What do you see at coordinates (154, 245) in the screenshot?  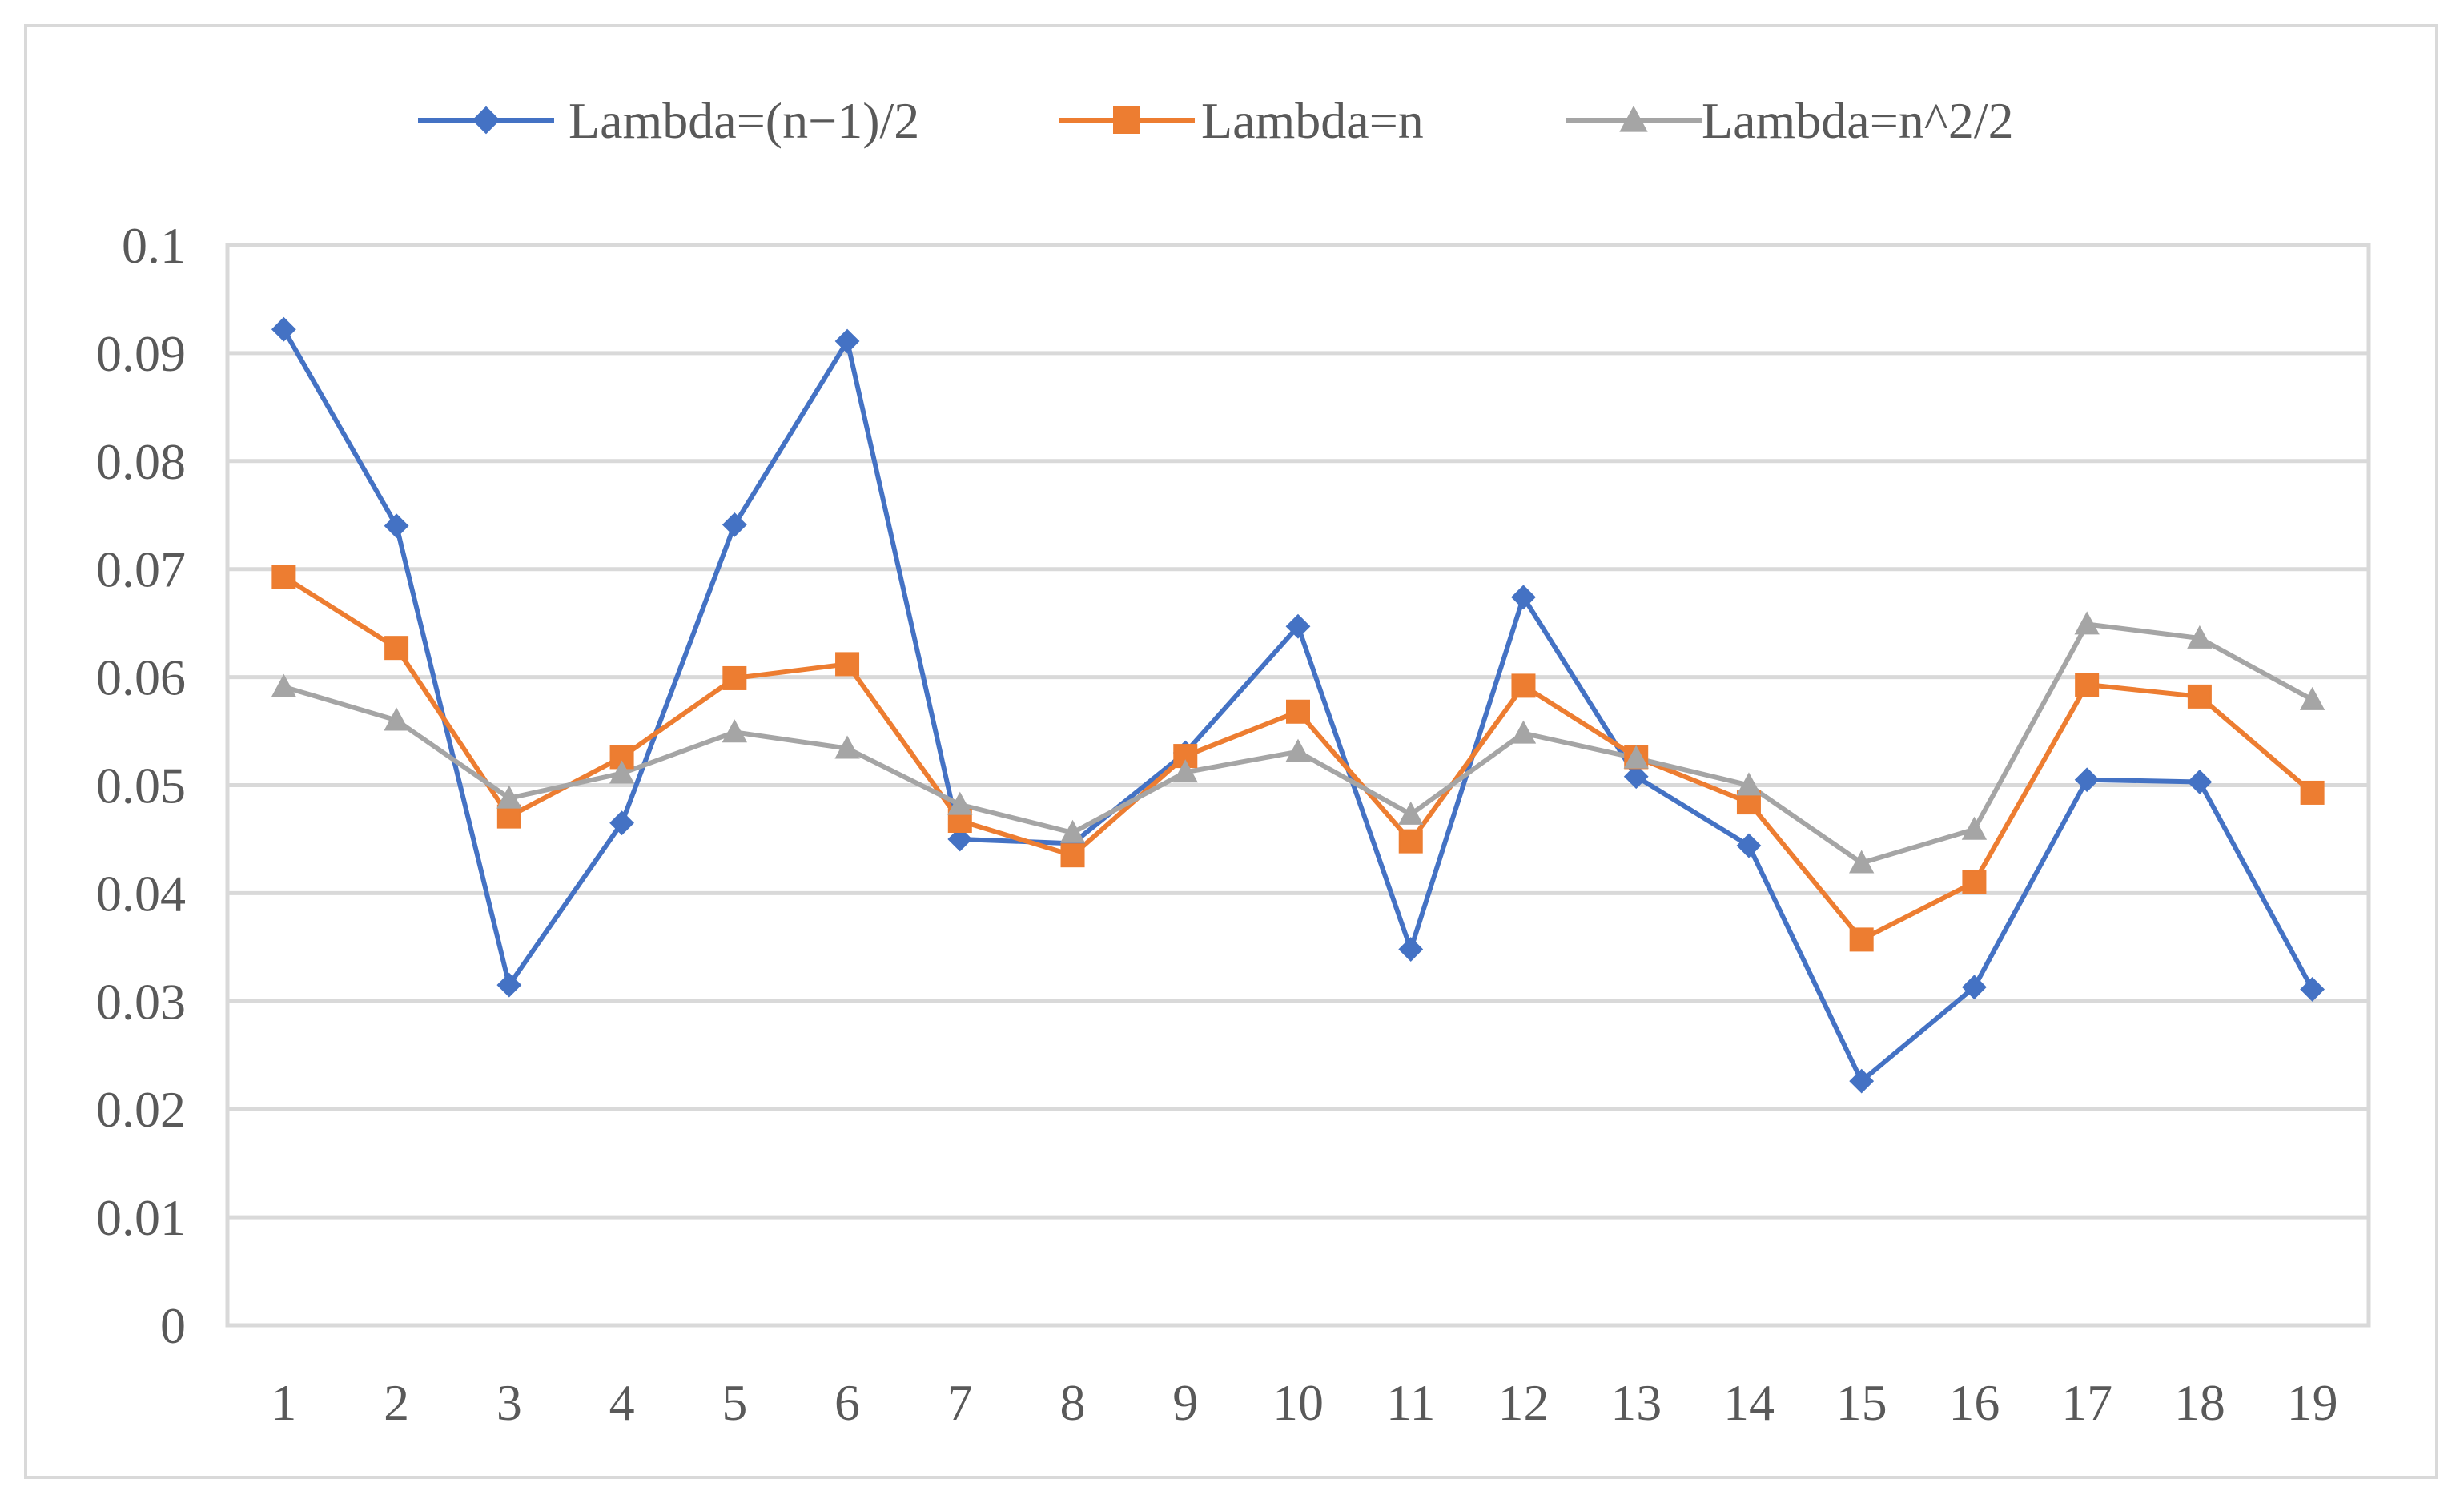 I see `y-tick-label: 0.1` at bounding box center [154, 245].